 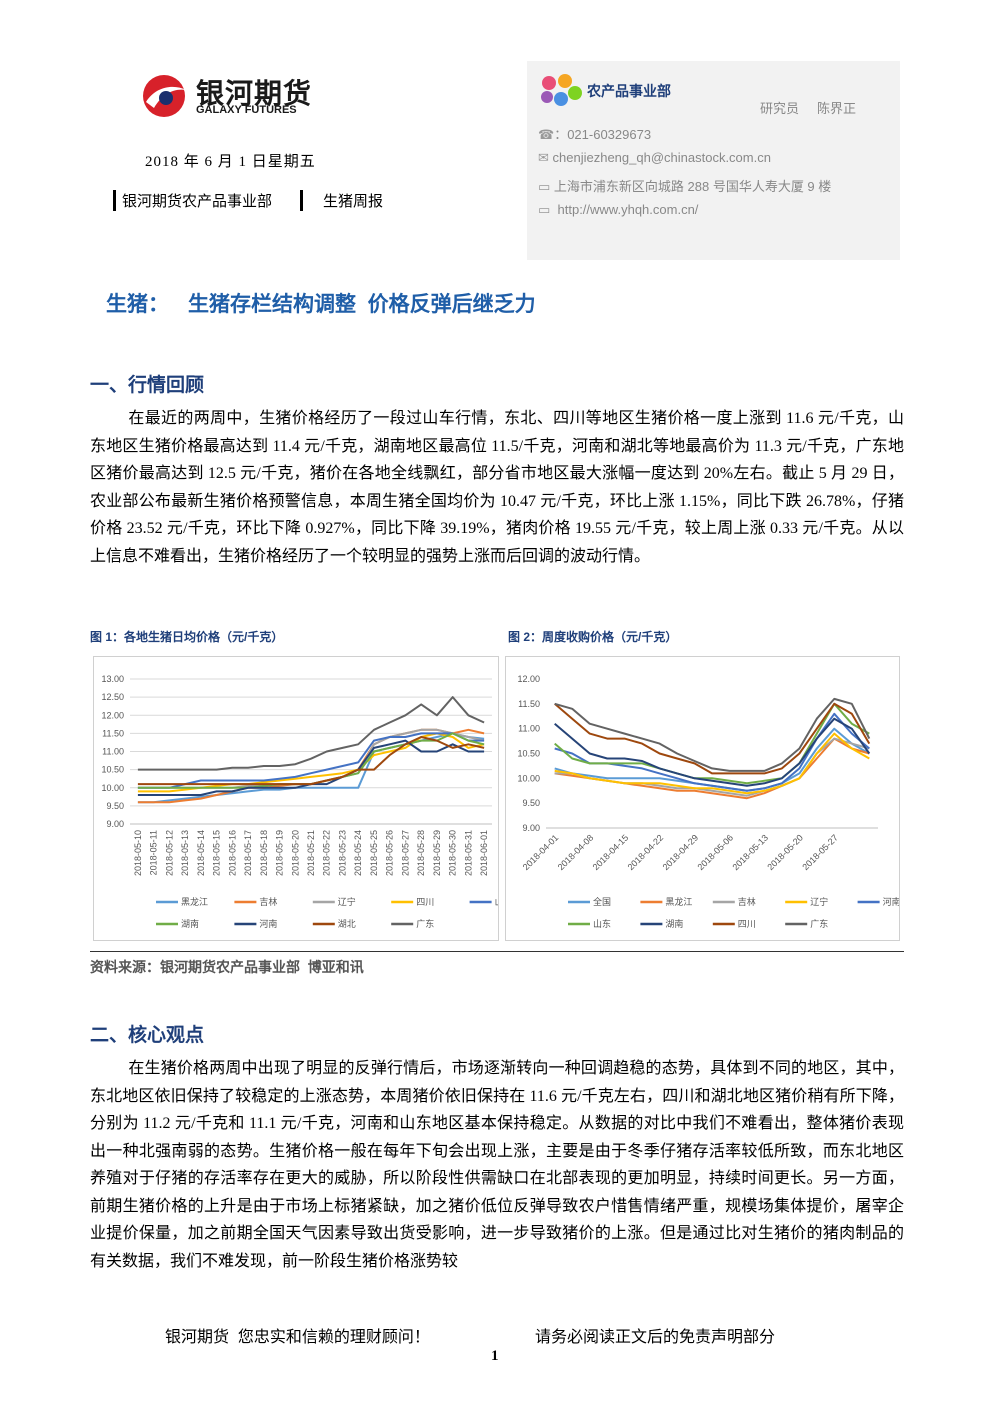 What do you see at coordinates (541, 853) in the screenshot?
I see `x-tick-label: 2018-04-01` at bounding box center [541, 853].